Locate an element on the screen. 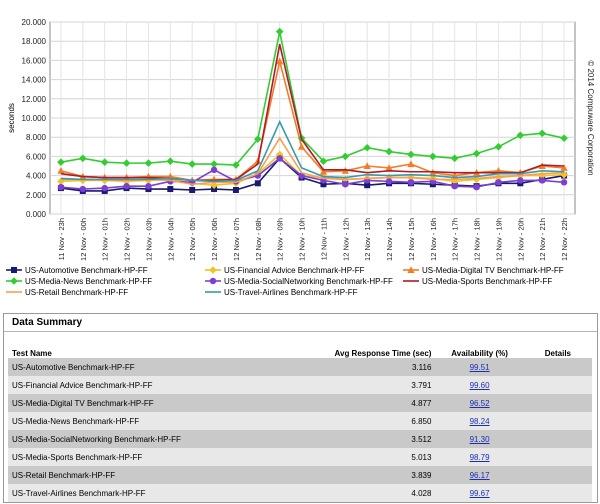 Image resolution: width=600 pixels, height=504 pixels. availability-cell: 98.79 is located at coordinates (479, 457).